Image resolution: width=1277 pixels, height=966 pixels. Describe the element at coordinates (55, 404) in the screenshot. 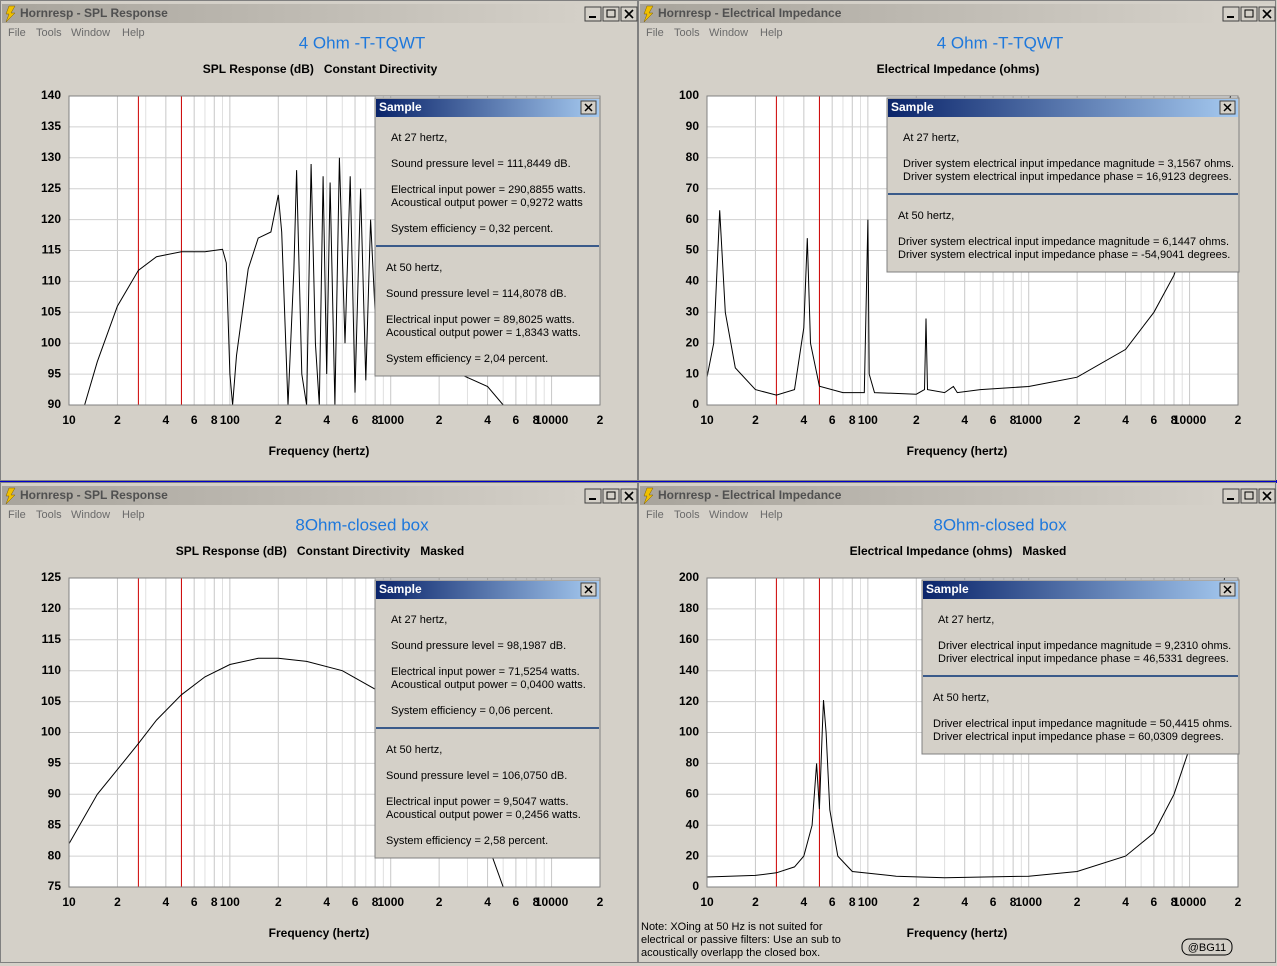

I see `y-tick-label: 90` at that location.